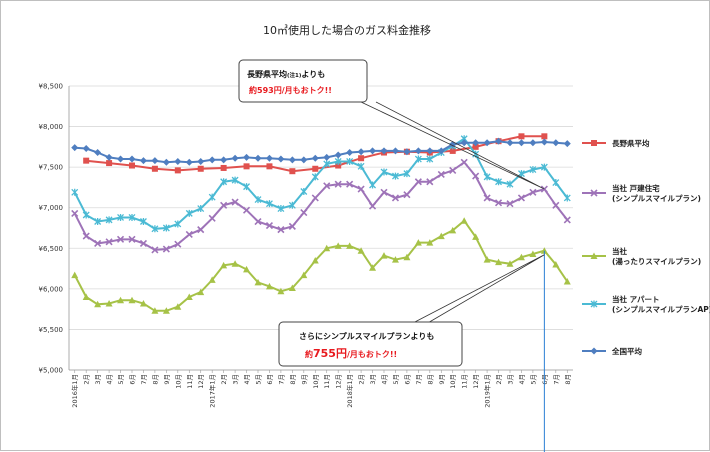  I want to click on x-tick-label: 10月, so click(316, 381).